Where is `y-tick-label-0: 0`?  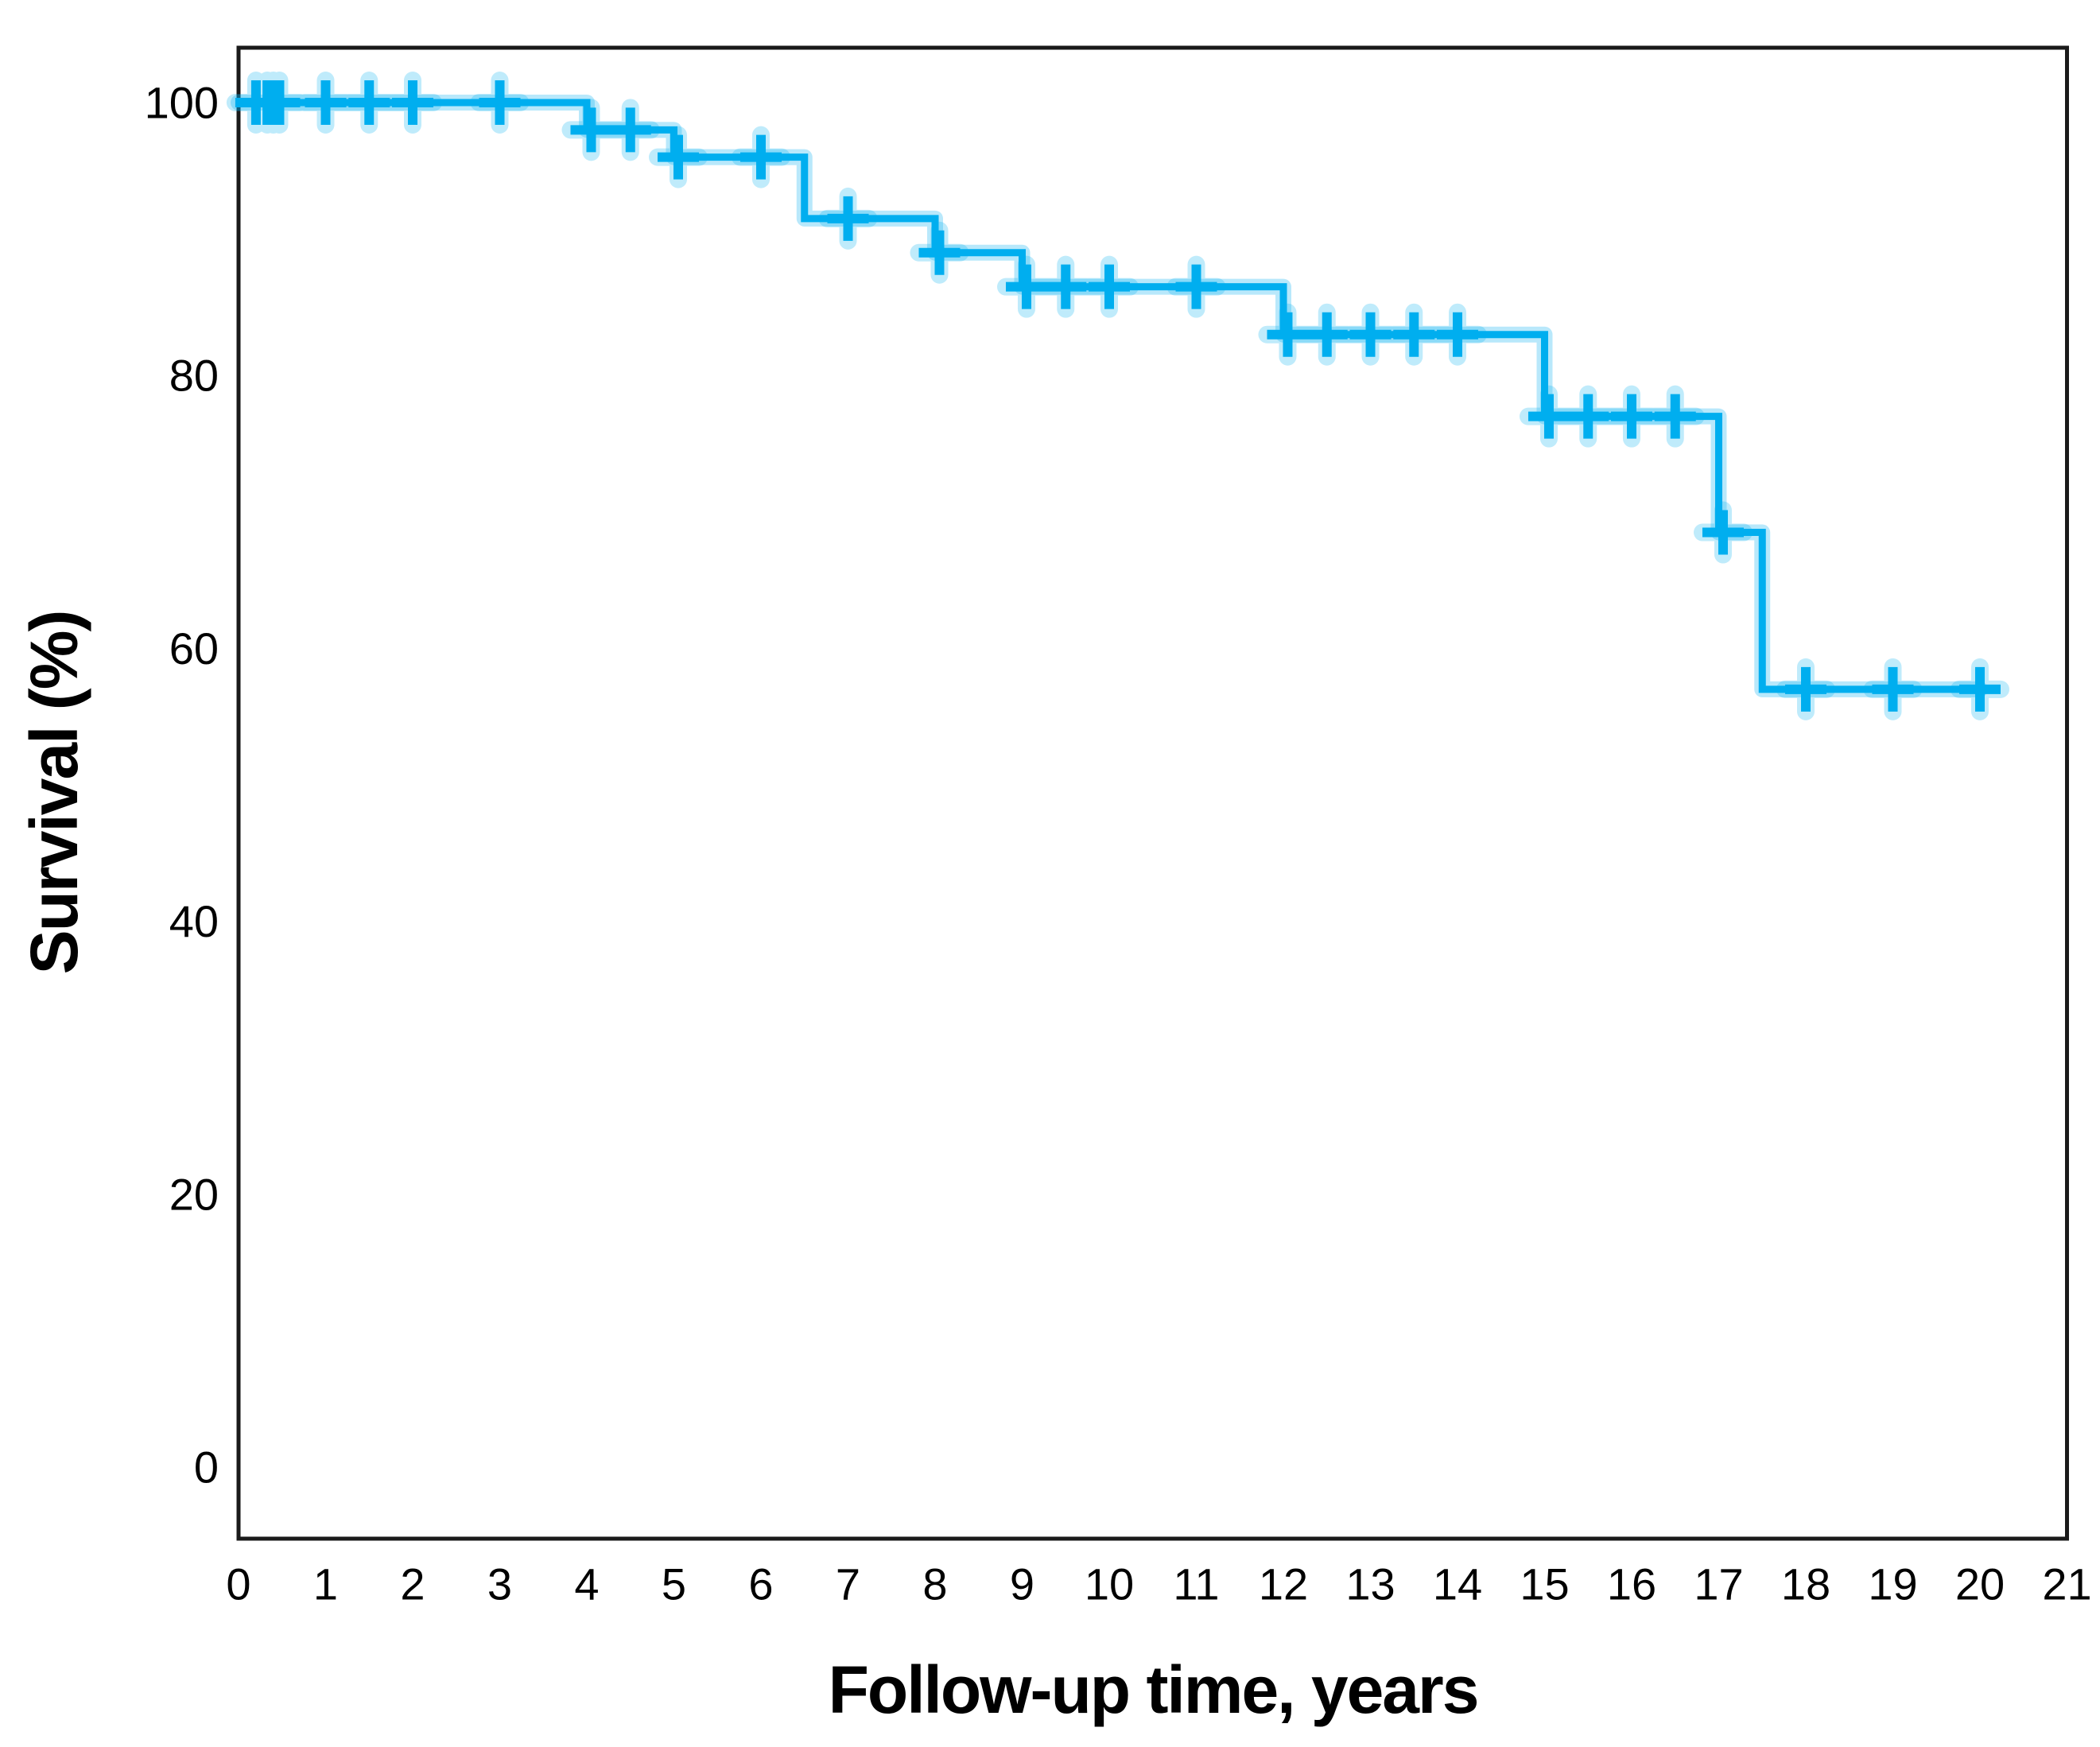 y-tick-label-0: 0 is located at coordinates (206, 1467).